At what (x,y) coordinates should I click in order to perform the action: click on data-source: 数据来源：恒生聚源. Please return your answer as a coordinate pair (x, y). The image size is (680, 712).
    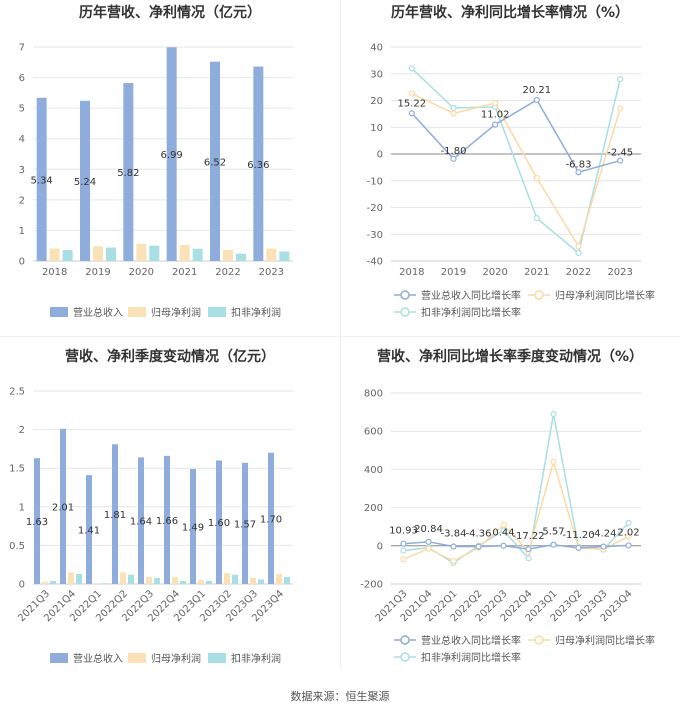
    Looking at the image, I should click on (340, 696).